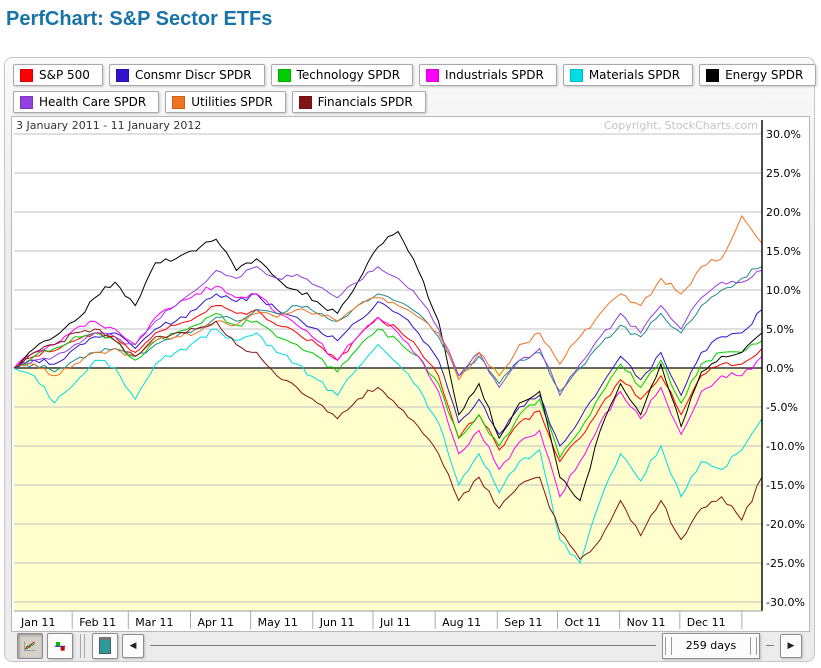  I want to click on legend-label: Technology SPDR, so click(348, 75).